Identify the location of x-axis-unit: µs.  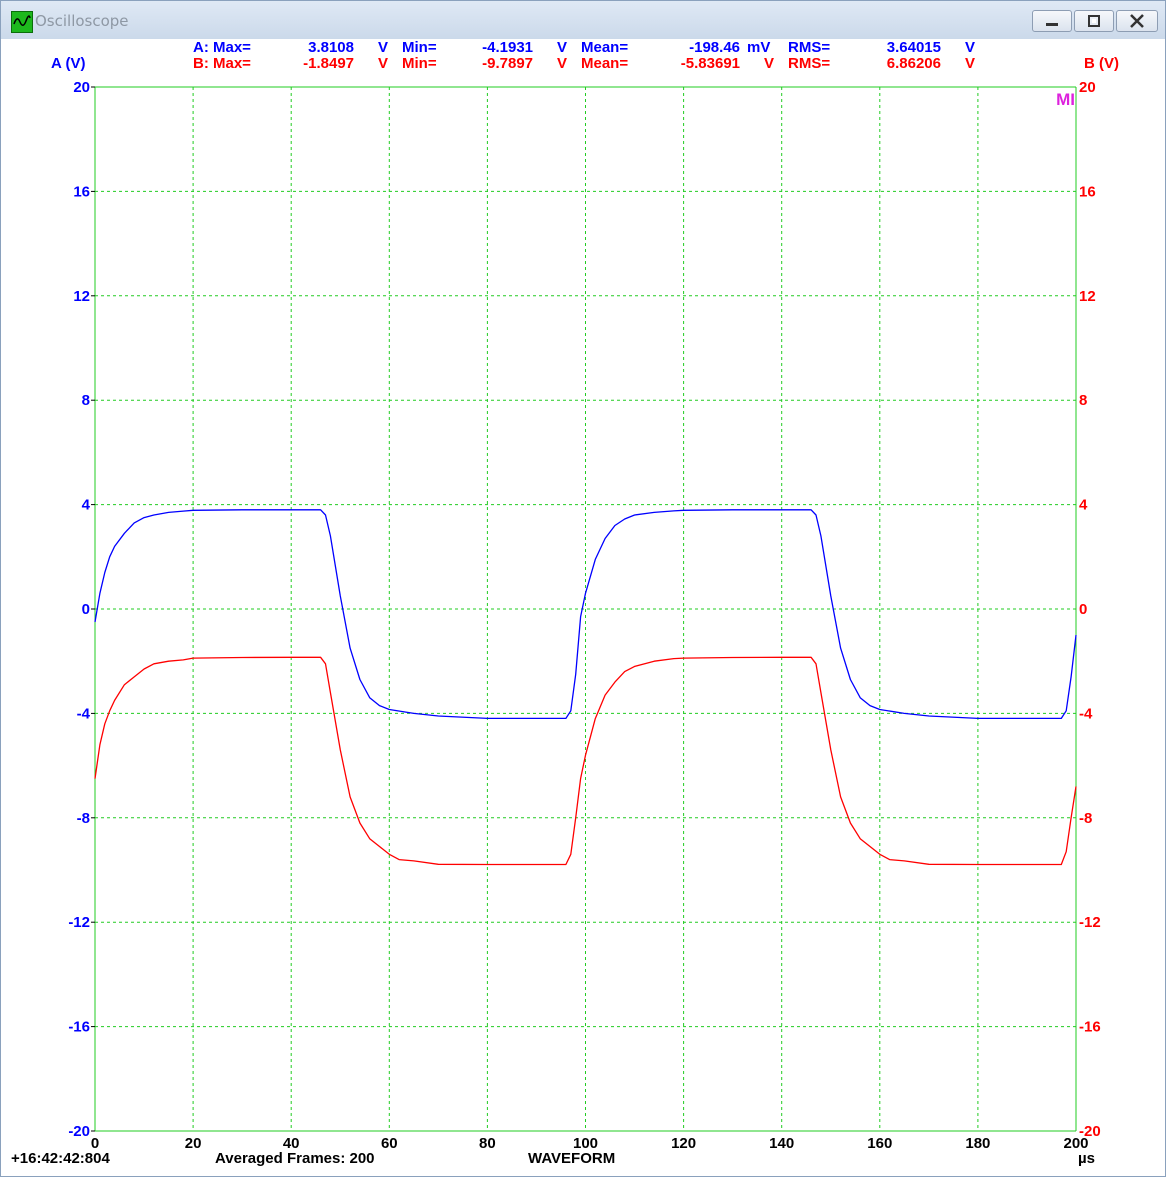
(1086, 1158).